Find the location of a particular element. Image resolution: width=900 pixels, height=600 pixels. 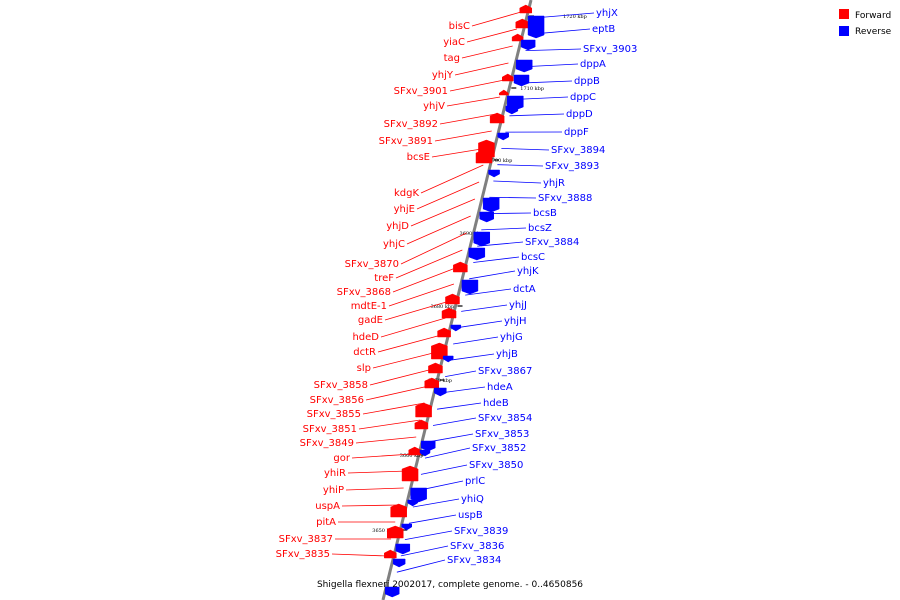

gene-label-uspa: uspA is located at coordinates (327, 506).